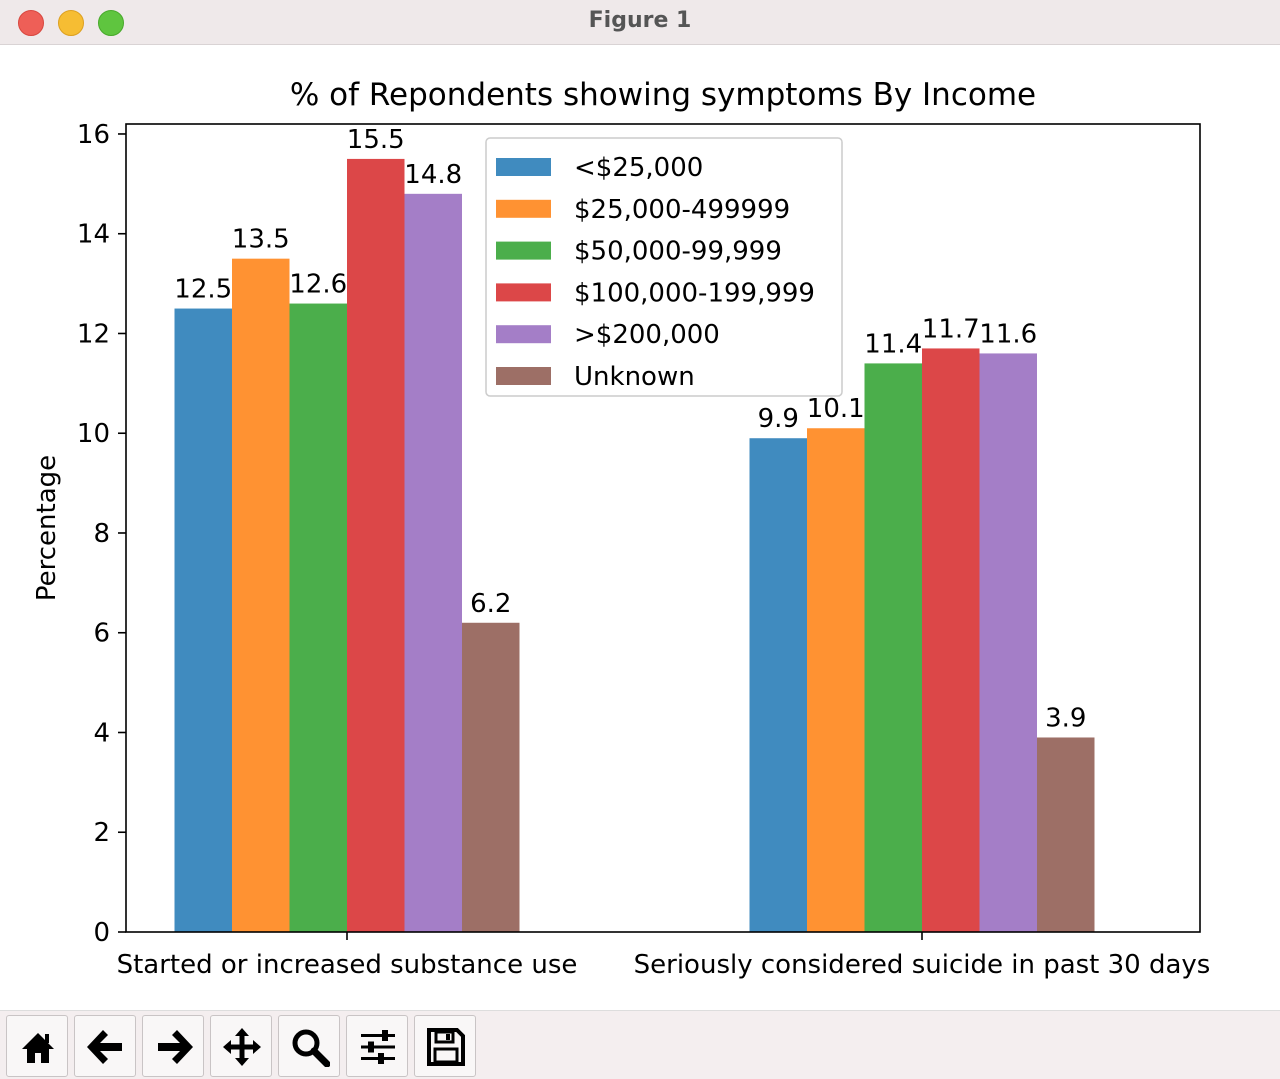  What do you see at coordinates (951, 329) in the screenshot?
I see `data-label-4-2: 11.7` at bounding box center [951, 329].